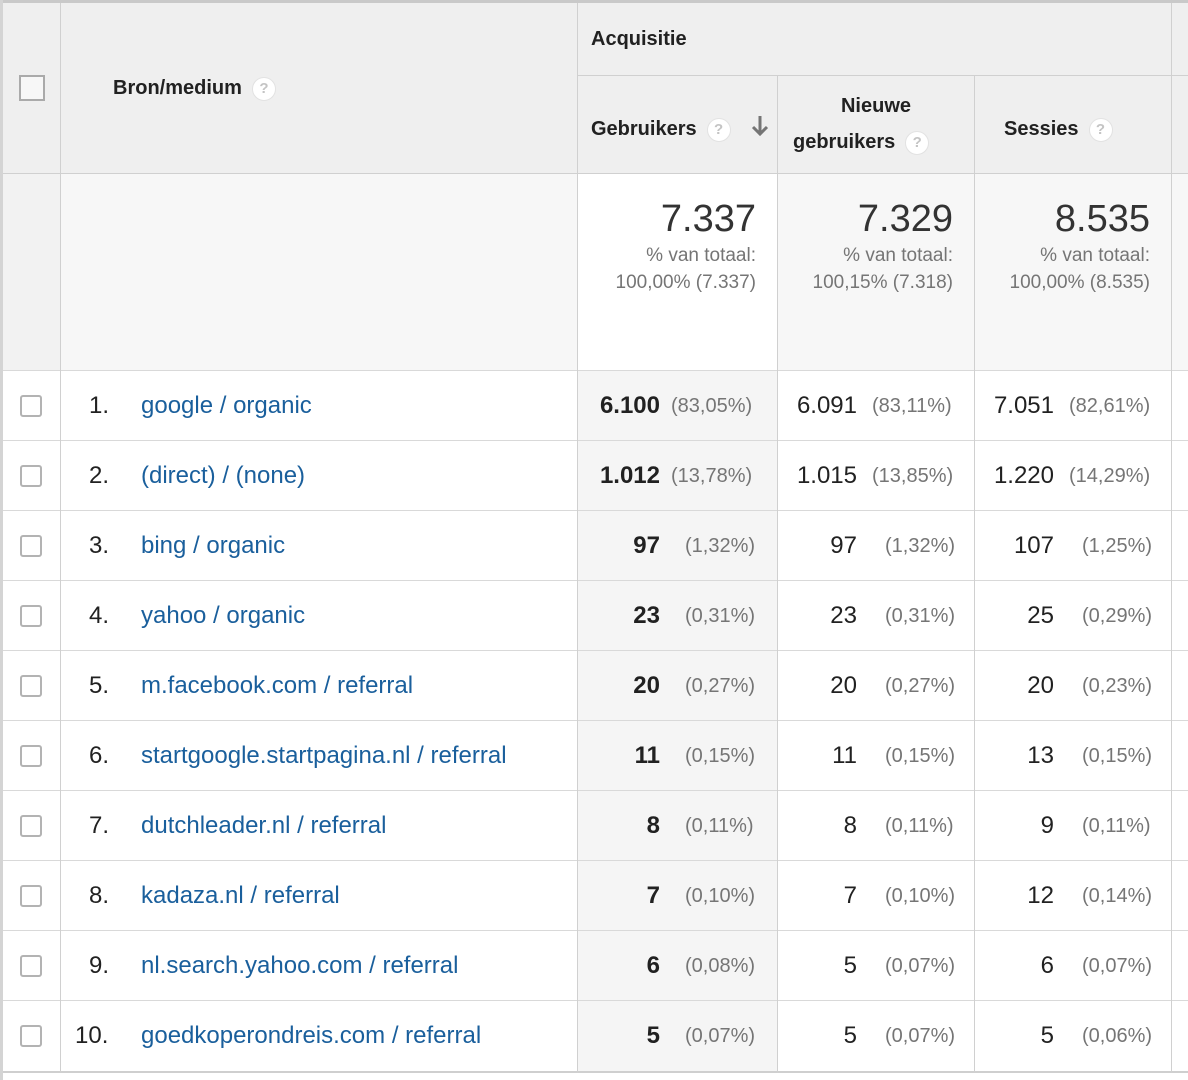 The height and width of the screenshot is (1080, 1188). Describe the element at coordinates (311, 1035) in the screenshot. I see `source-medium-link: goedkoperondreis.com / referral` at that location.